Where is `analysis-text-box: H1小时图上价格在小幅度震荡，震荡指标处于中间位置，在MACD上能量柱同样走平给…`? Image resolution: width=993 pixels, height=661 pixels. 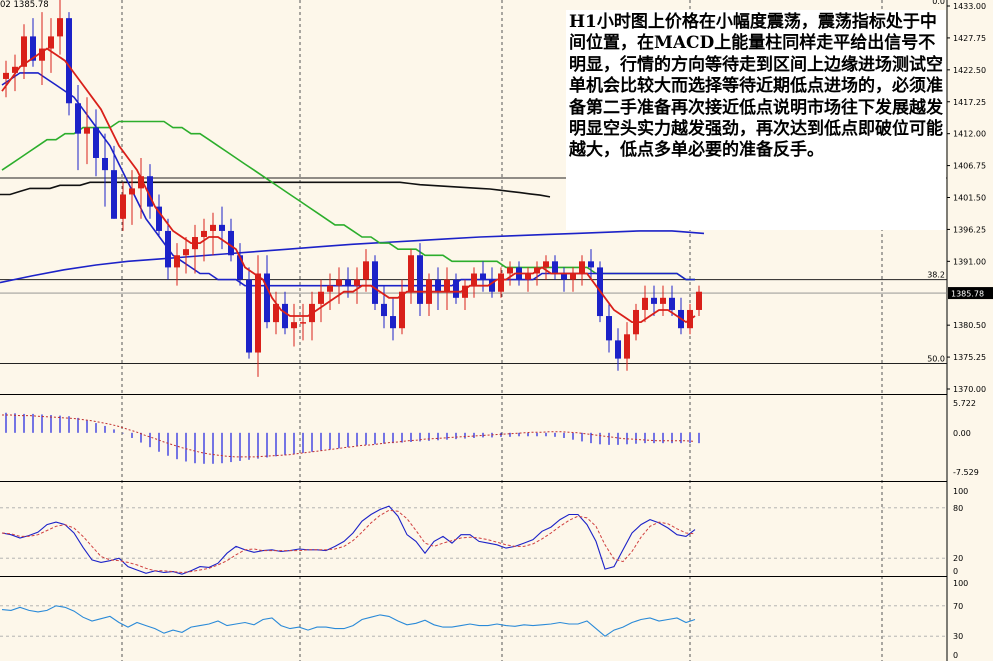 analysis-text-box: H1小时图上价格在小幅度震荡，震荡指标处于中间位置，在MACD上能量柱同样走平给… is located at coordinates (756, 120).